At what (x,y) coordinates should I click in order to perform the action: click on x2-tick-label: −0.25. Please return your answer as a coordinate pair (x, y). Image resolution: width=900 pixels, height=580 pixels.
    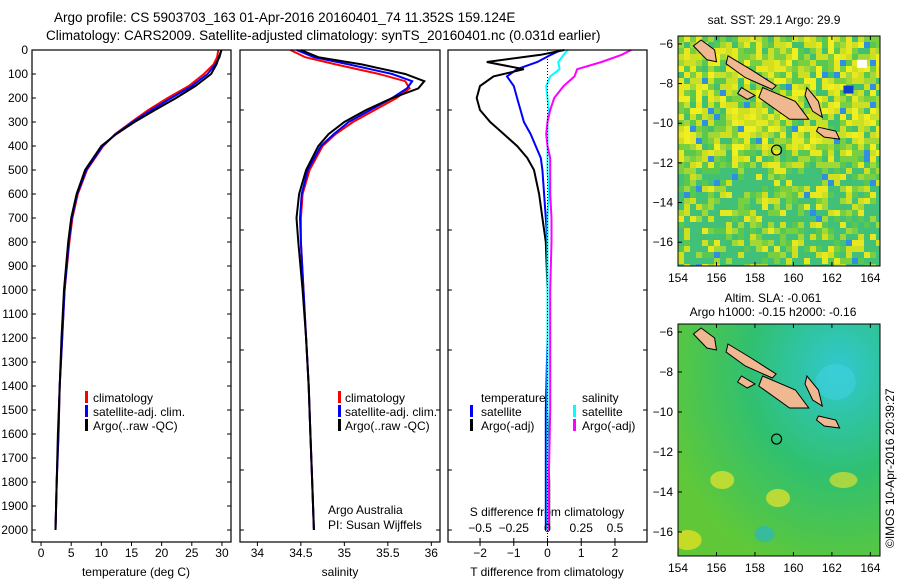
    Looking at the image, I should click on (514, 528).